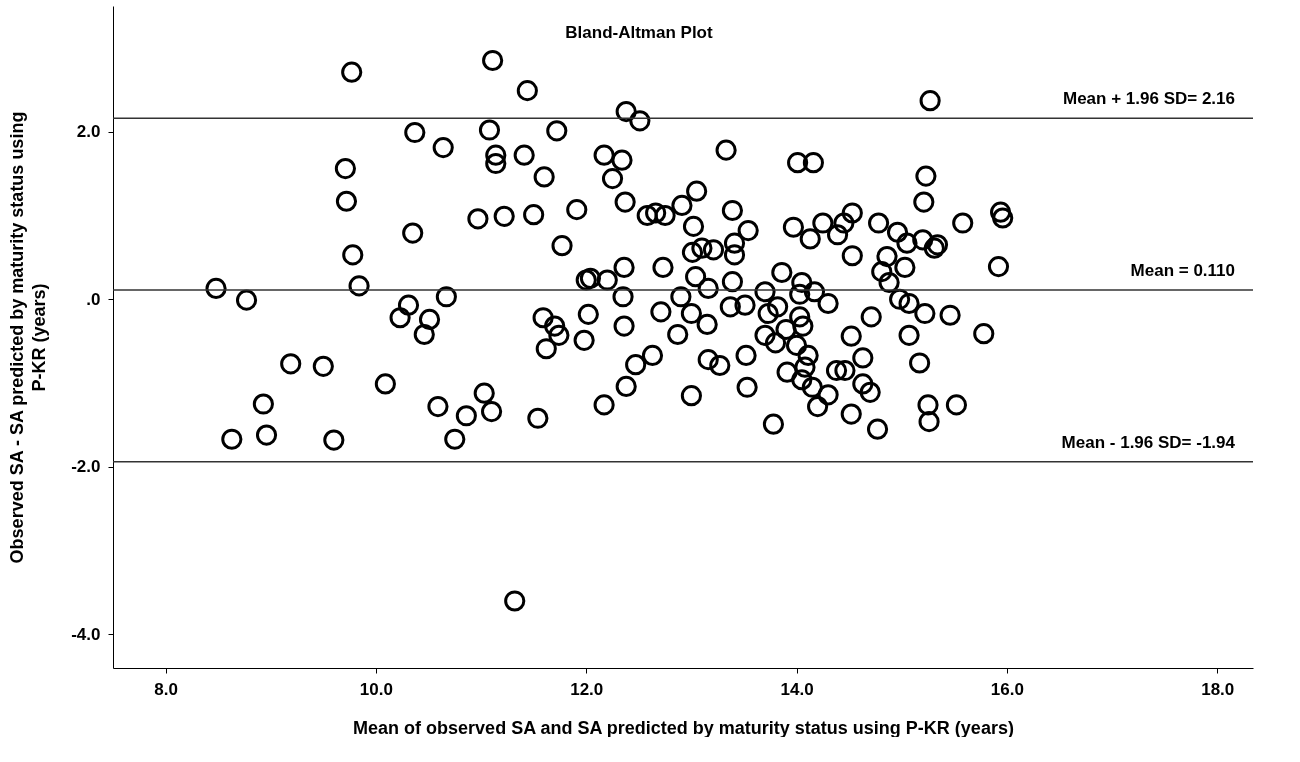  I want to click on x-tick-label: 14.0, so click(797, 689).